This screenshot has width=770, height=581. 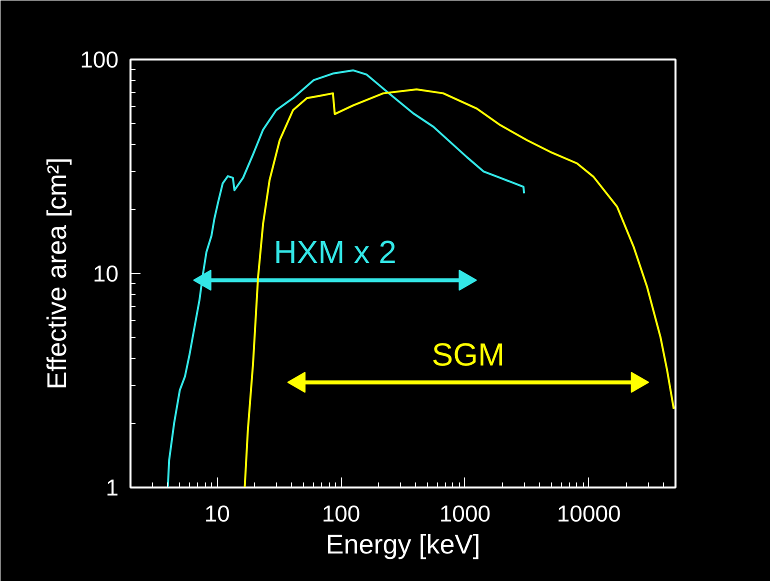 I want to click on x-tick-label: 10000, so click(x=588, y=513).